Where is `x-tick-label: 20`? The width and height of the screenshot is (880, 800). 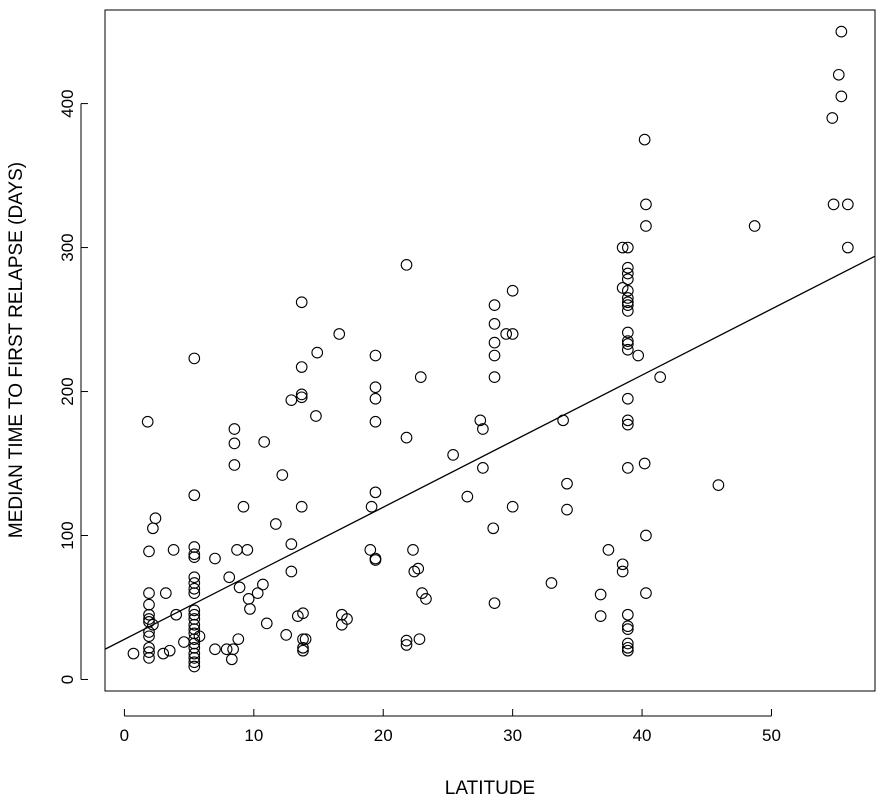 x-tick-label: 20 is located at coordinates (383, 735).